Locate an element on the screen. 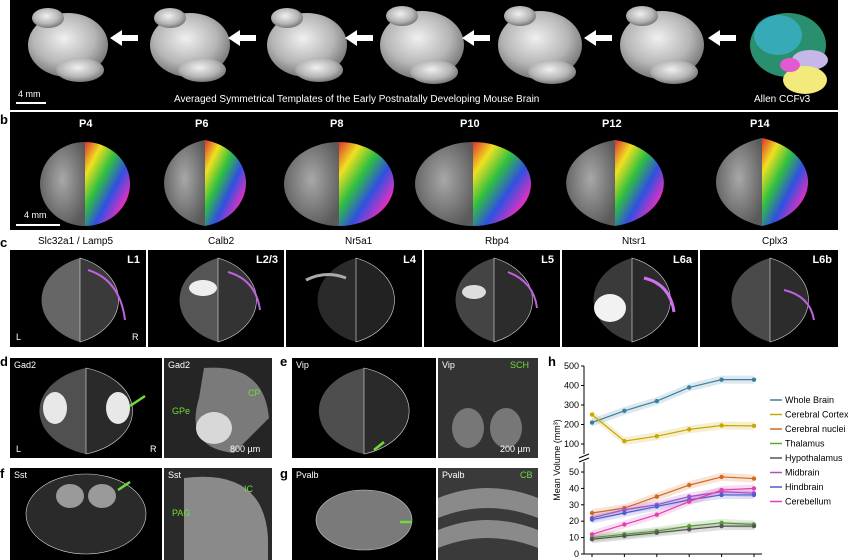 Image resolution: width=850 pixels, height=560 pixels. series-hypothalamus is located at coordinates (673, 533).